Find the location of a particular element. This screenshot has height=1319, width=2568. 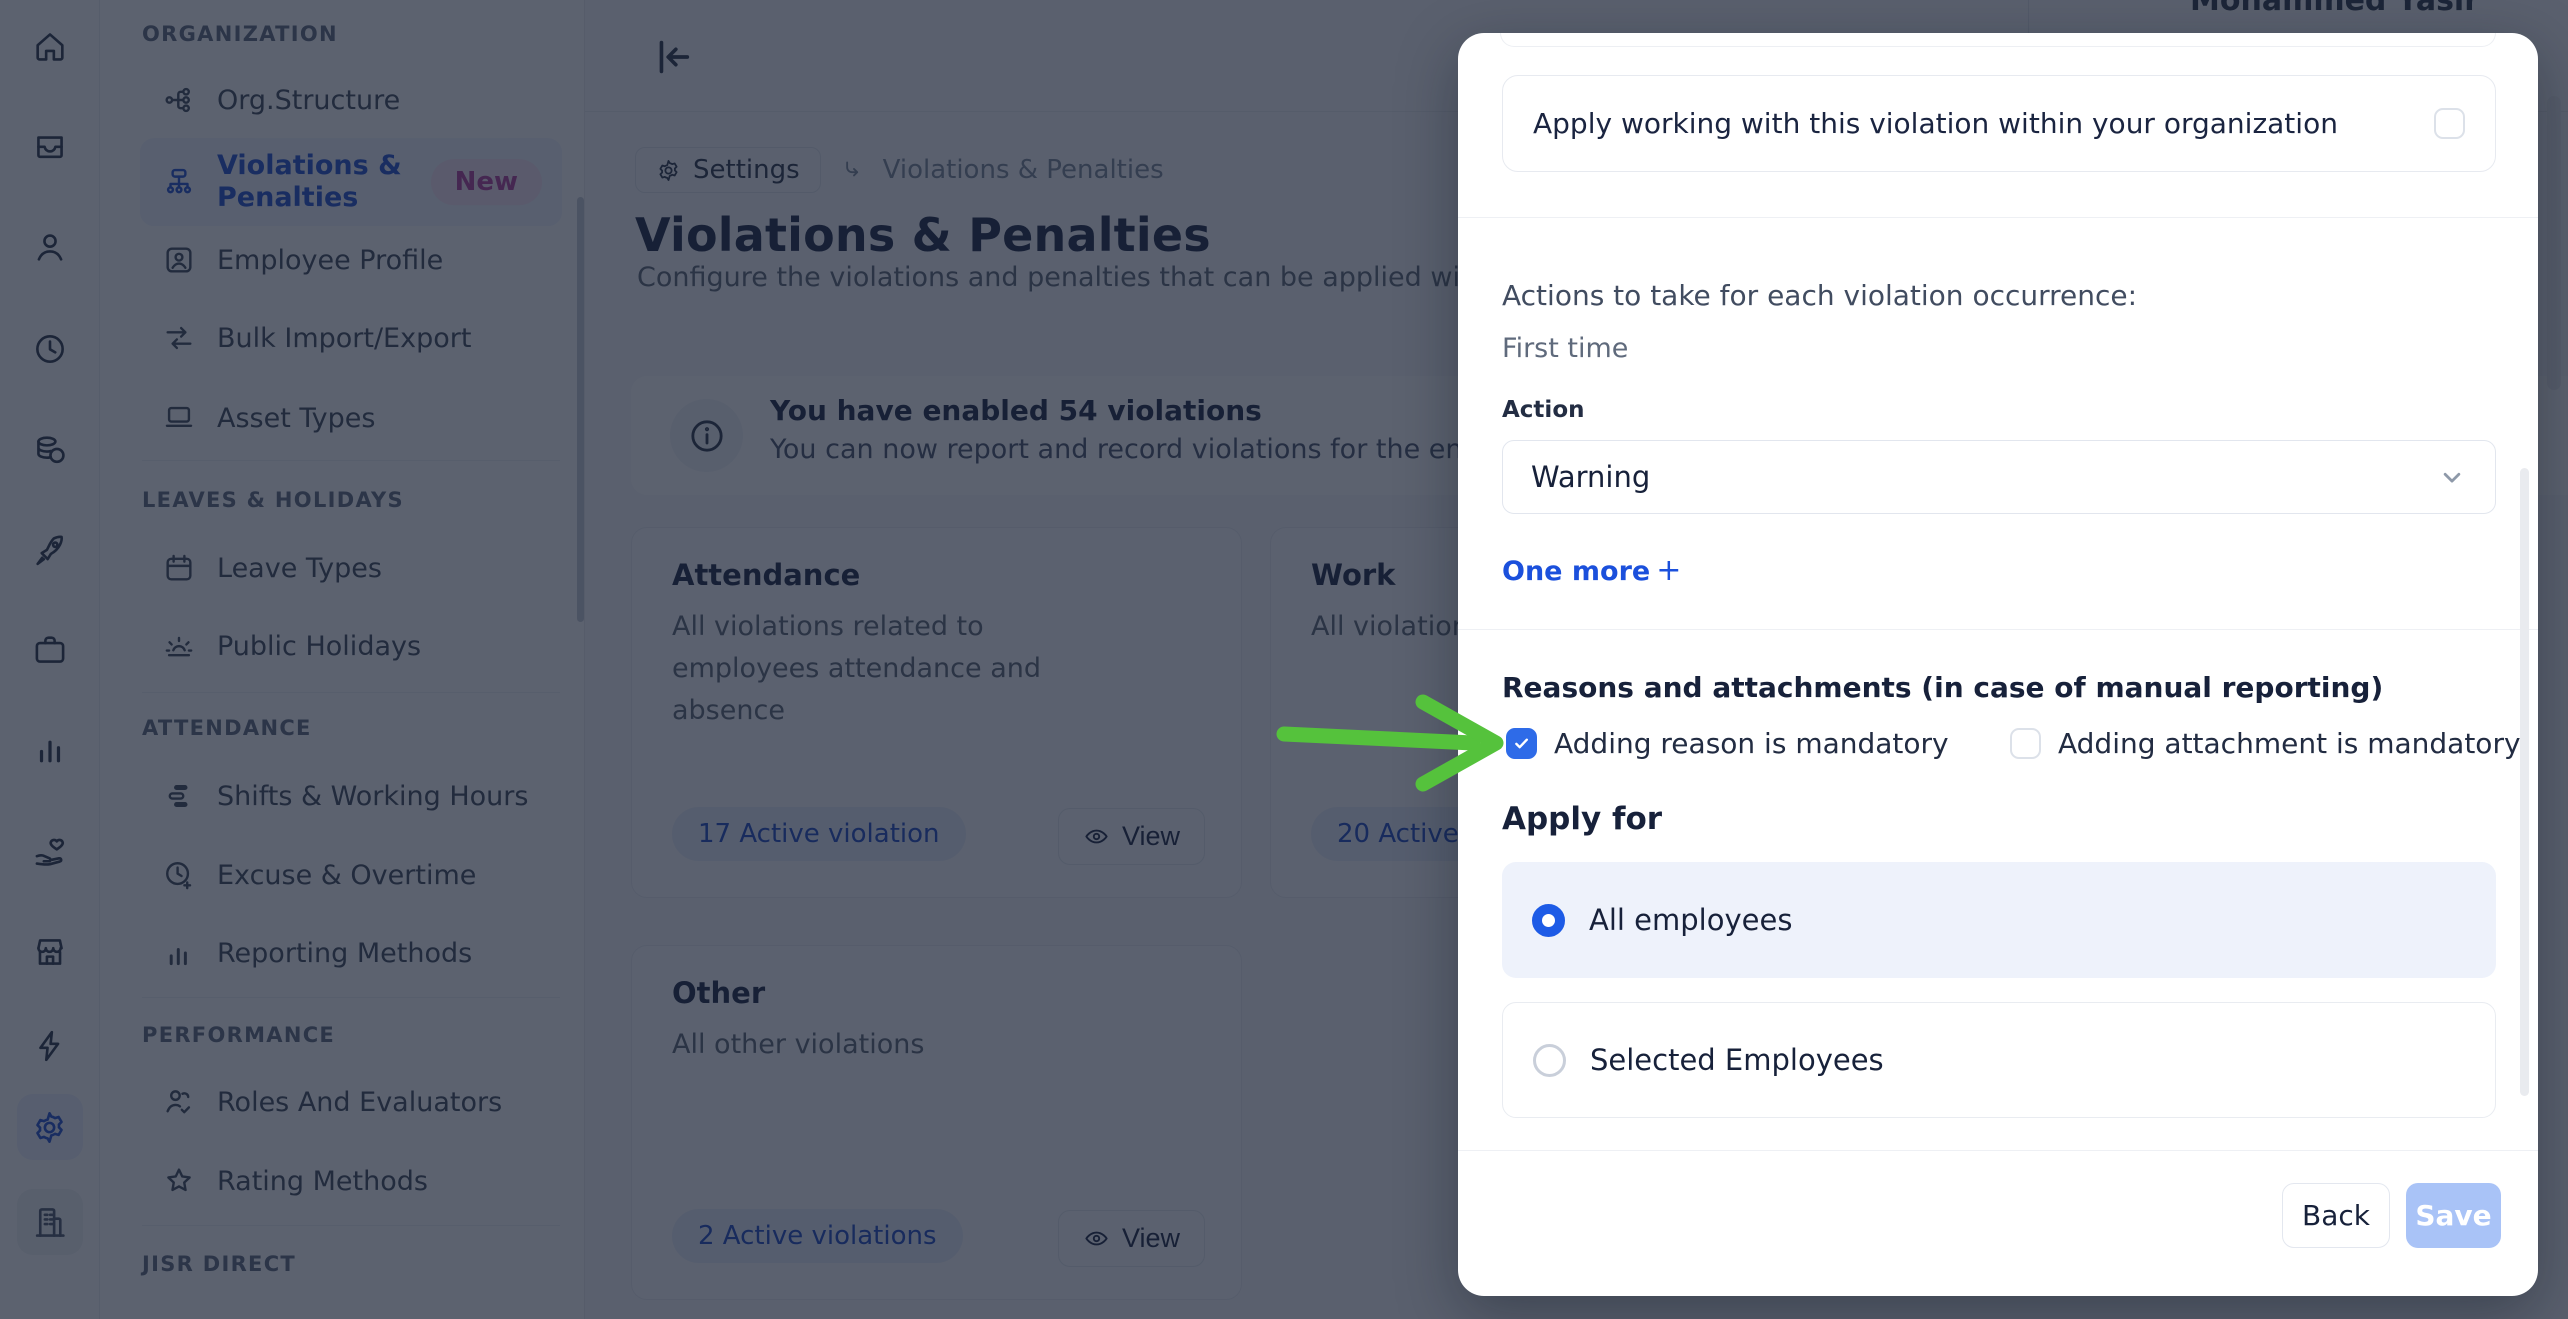

back-button: Back is located at coordinates (2336, 1215).